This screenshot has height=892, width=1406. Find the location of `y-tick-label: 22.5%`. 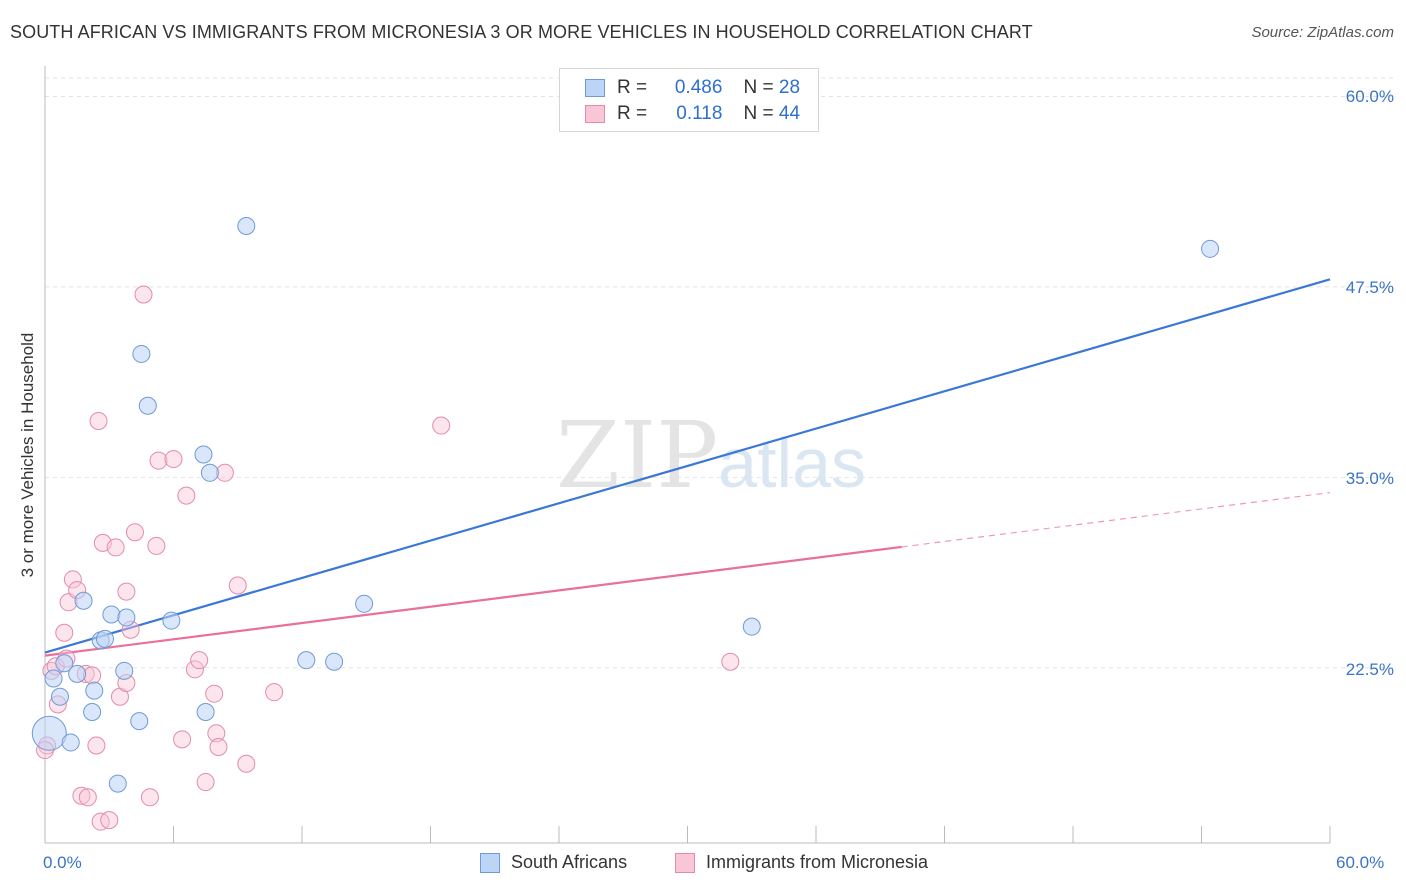

y-tick-label: 22.5% is located at coordinates (1369, 669).